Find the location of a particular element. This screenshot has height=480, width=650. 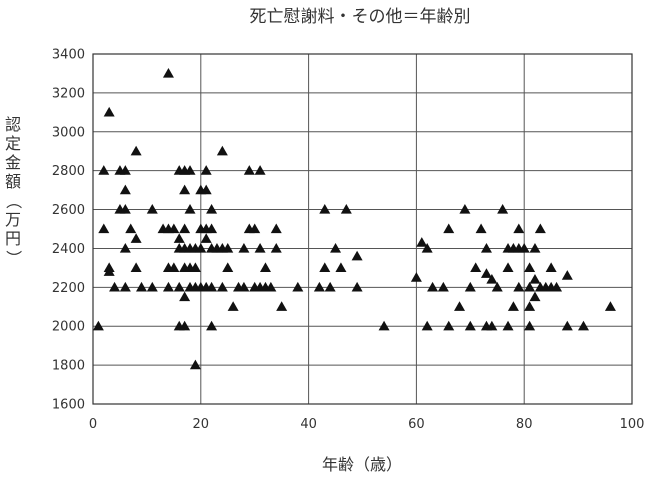

y-tick-label: 3200 is located at coordinates (68, 93).